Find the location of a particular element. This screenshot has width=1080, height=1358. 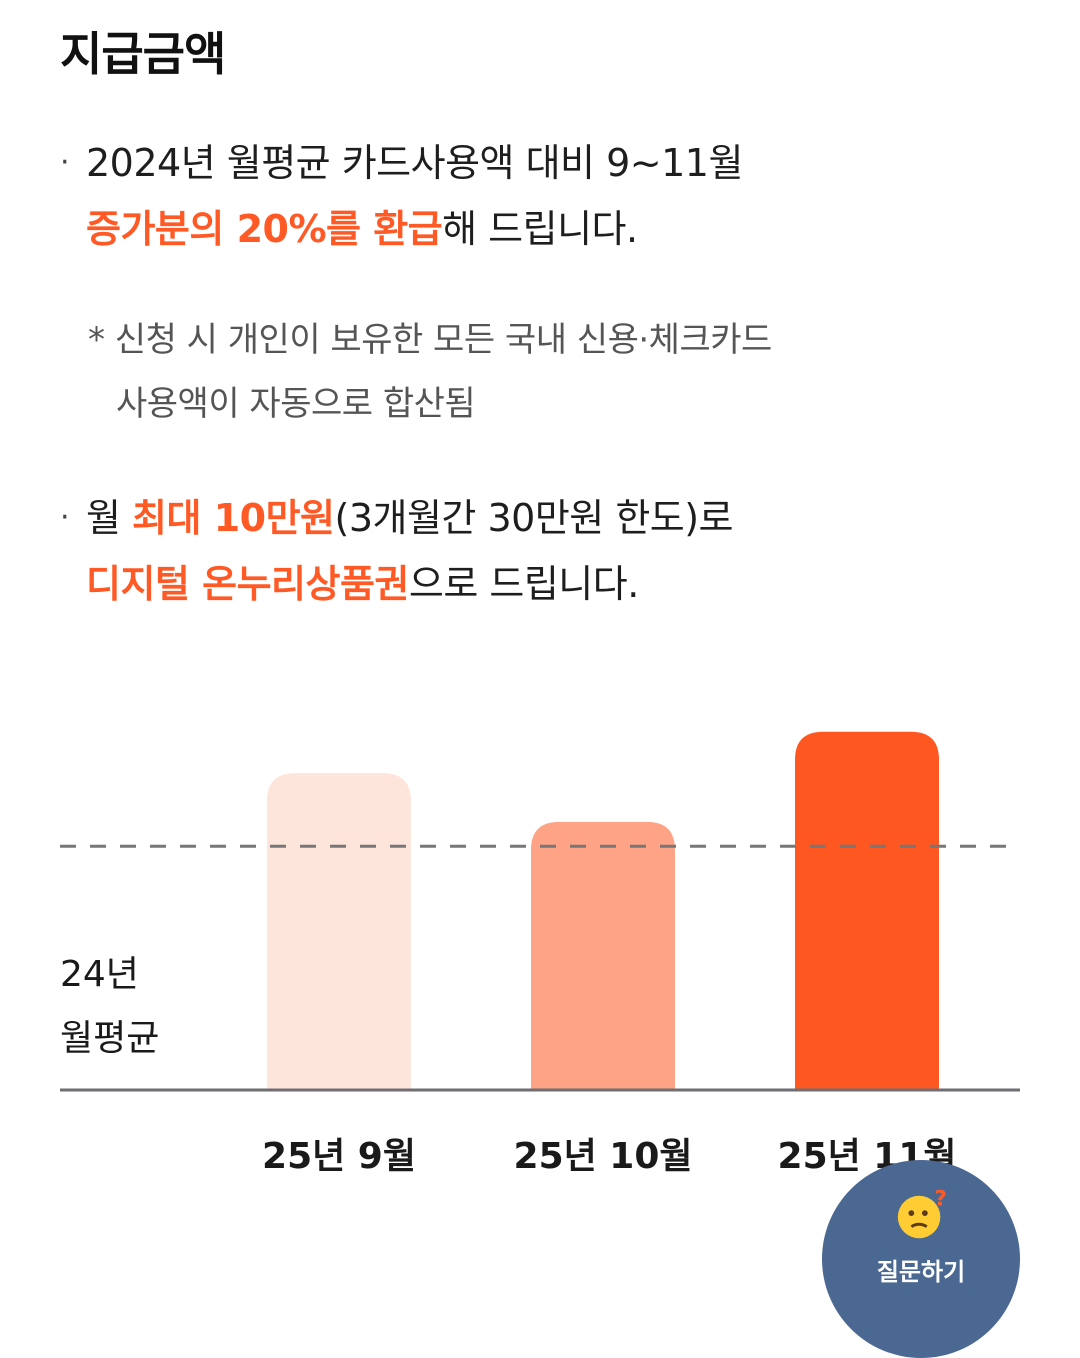

x-tick-label-2: 25년 10월 is located at coordinates (603, 1156).